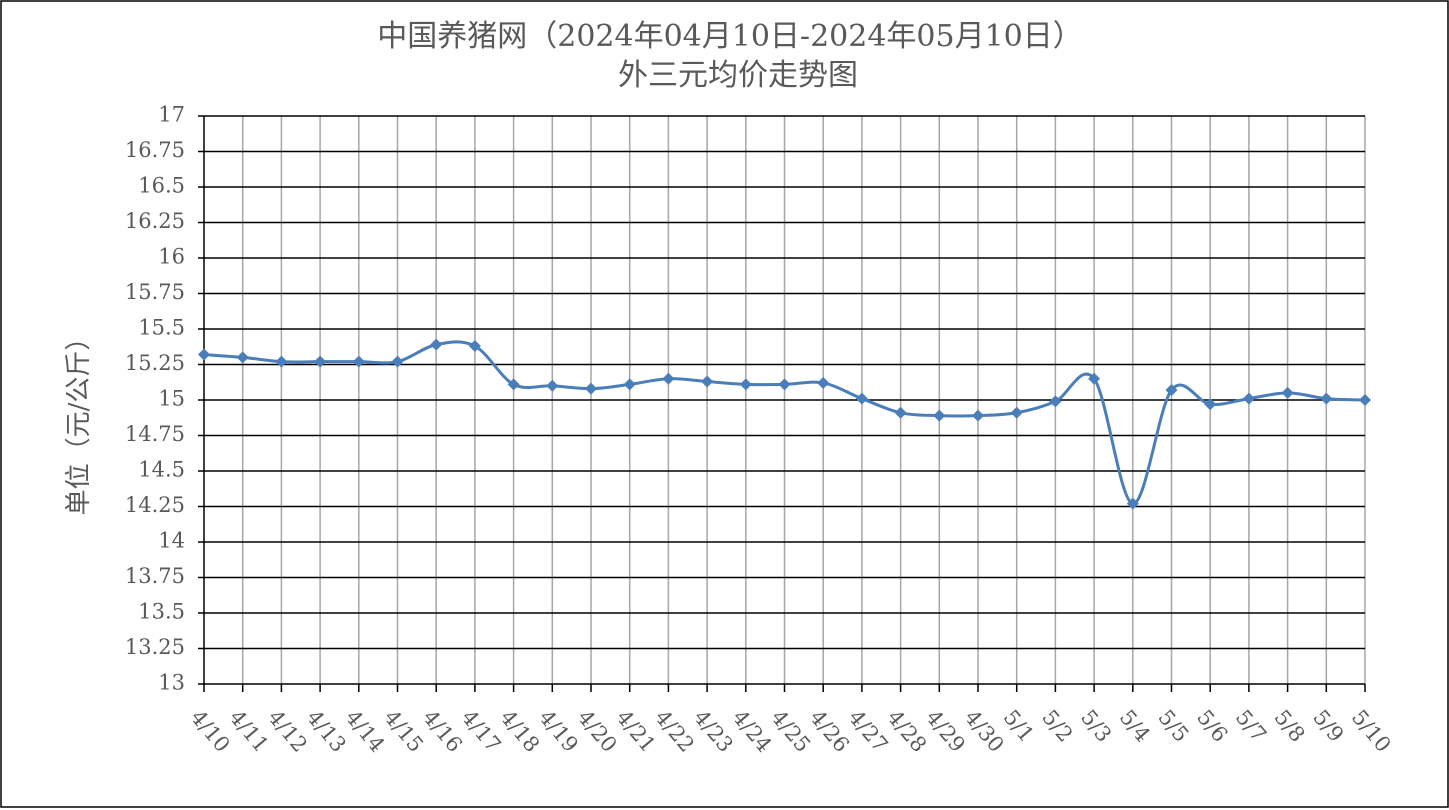  Describe the element at coordinates (161, 328) in the screenshot. I see `y-tick-label: 15.5` at that location.